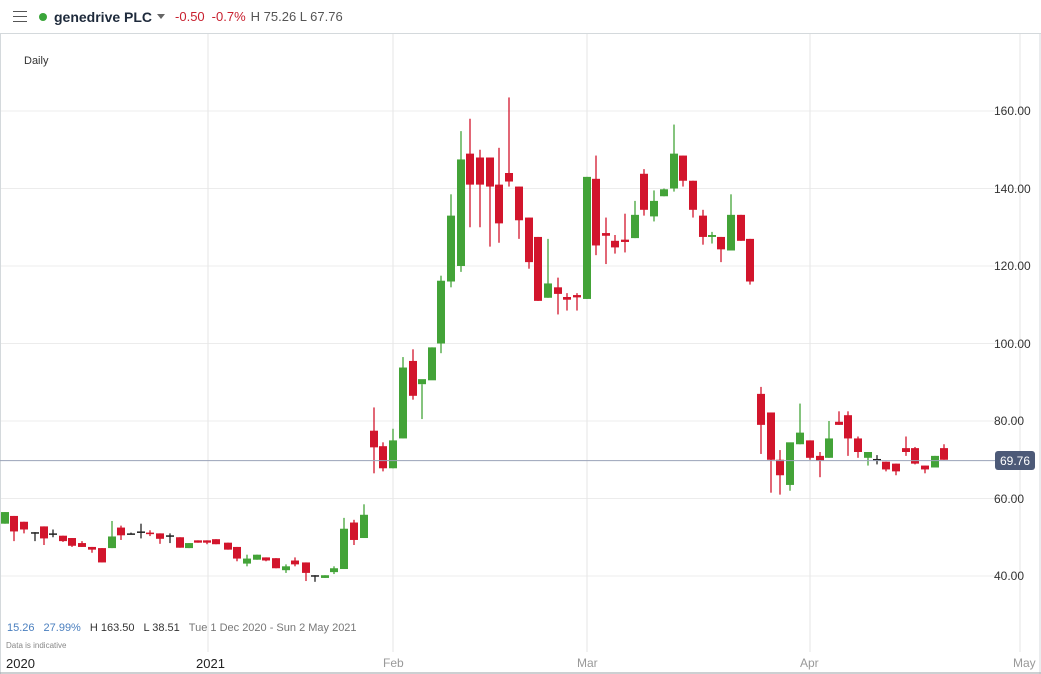 This screenshot has width=1041, height=674. Describe the element at coordinates (20, 16) in the screenshot. I see `hamburger-menu-icon` at that location.